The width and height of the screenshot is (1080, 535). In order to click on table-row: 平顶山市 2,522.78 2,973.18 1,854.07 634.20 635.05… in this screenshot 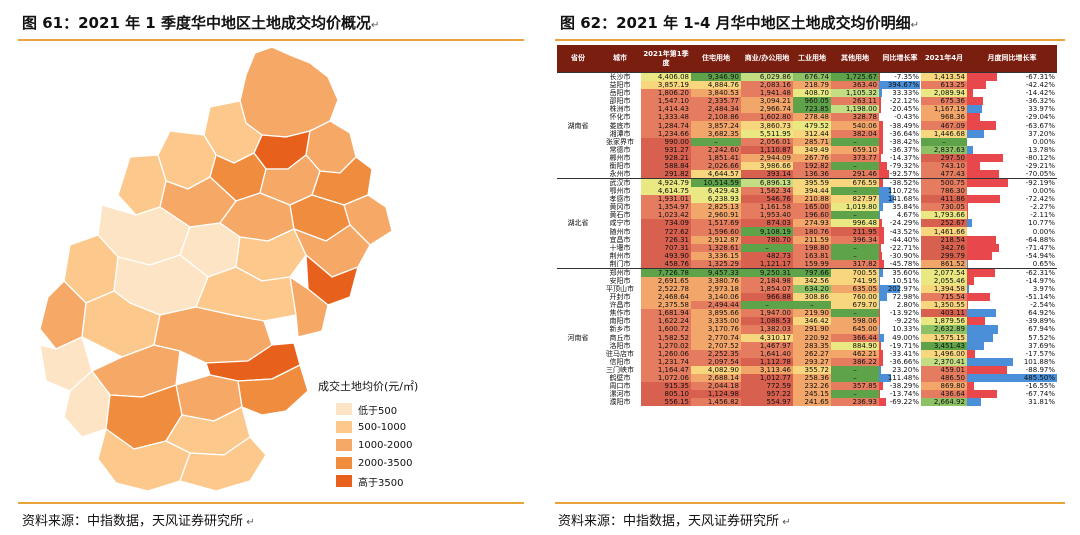, I will do `click(807, 289)`.